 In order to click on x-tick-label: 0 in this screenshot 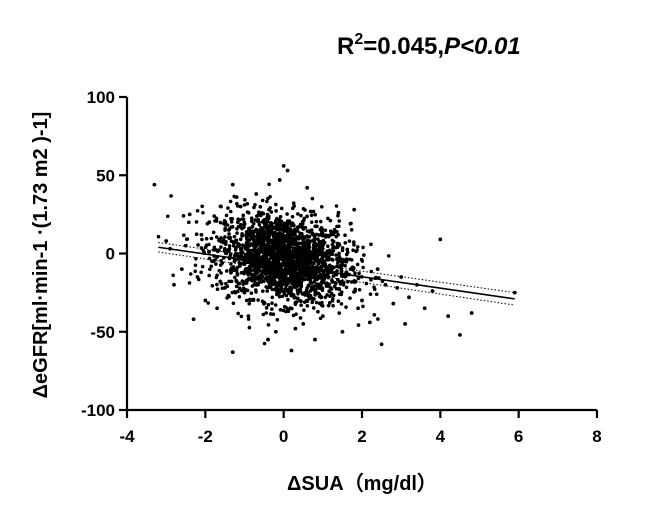, I will do `click(283, 436)`.